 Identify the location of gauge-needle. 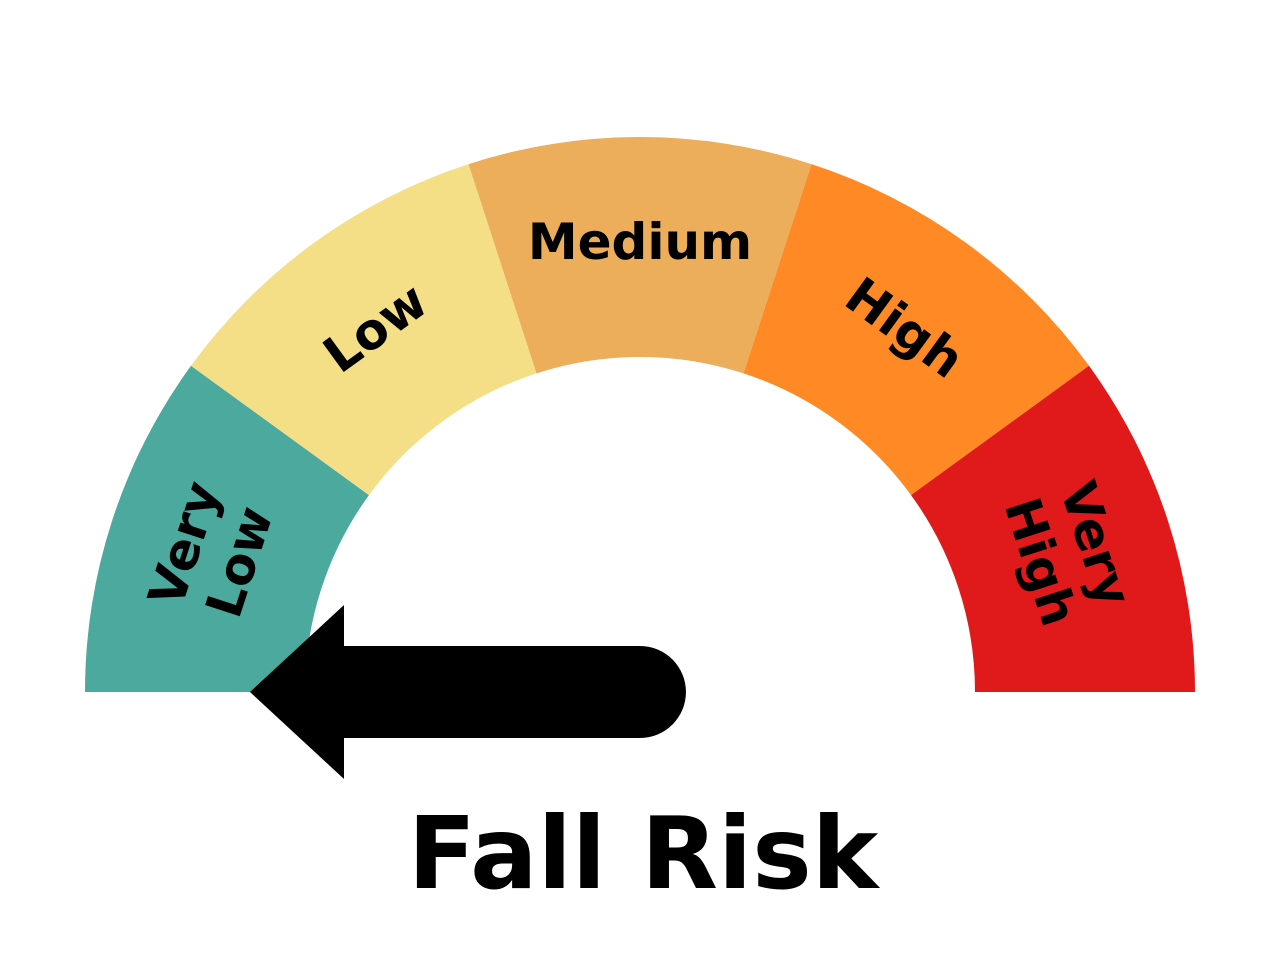
(468, 692).